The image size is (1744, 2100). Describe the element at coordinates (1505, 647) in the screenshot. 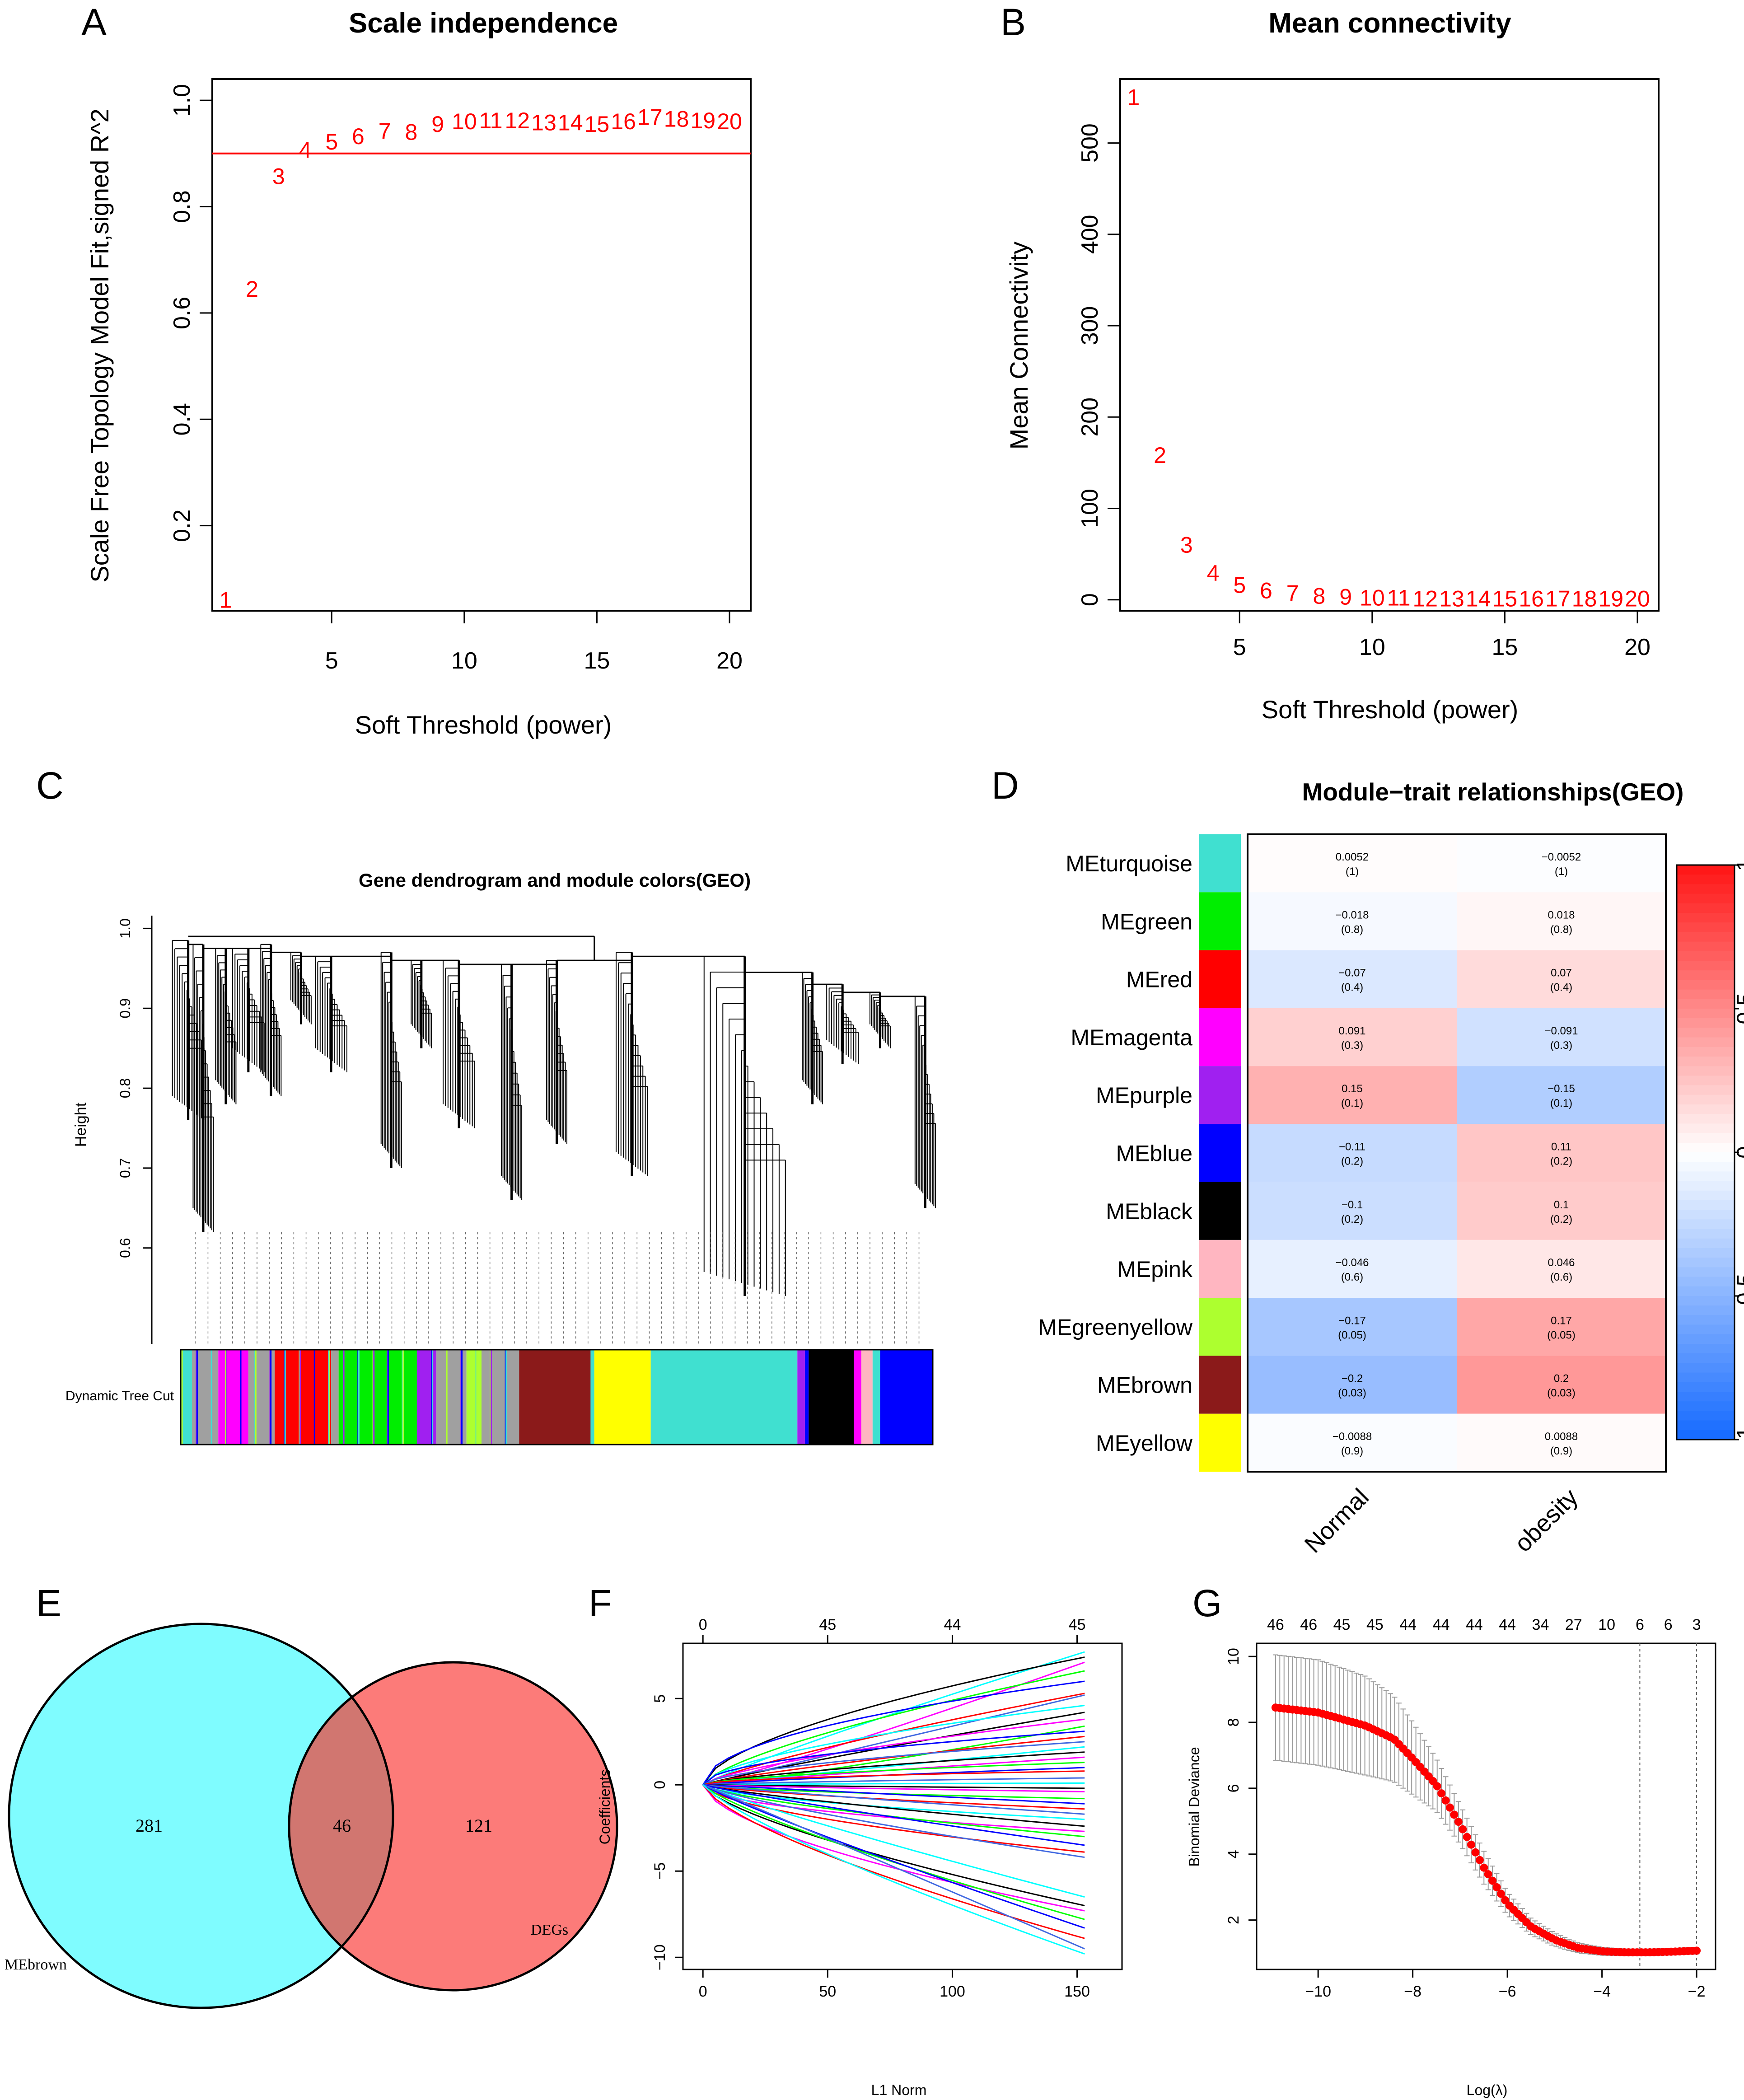

I see `panel-b-x-tick-label: 15` at that location.